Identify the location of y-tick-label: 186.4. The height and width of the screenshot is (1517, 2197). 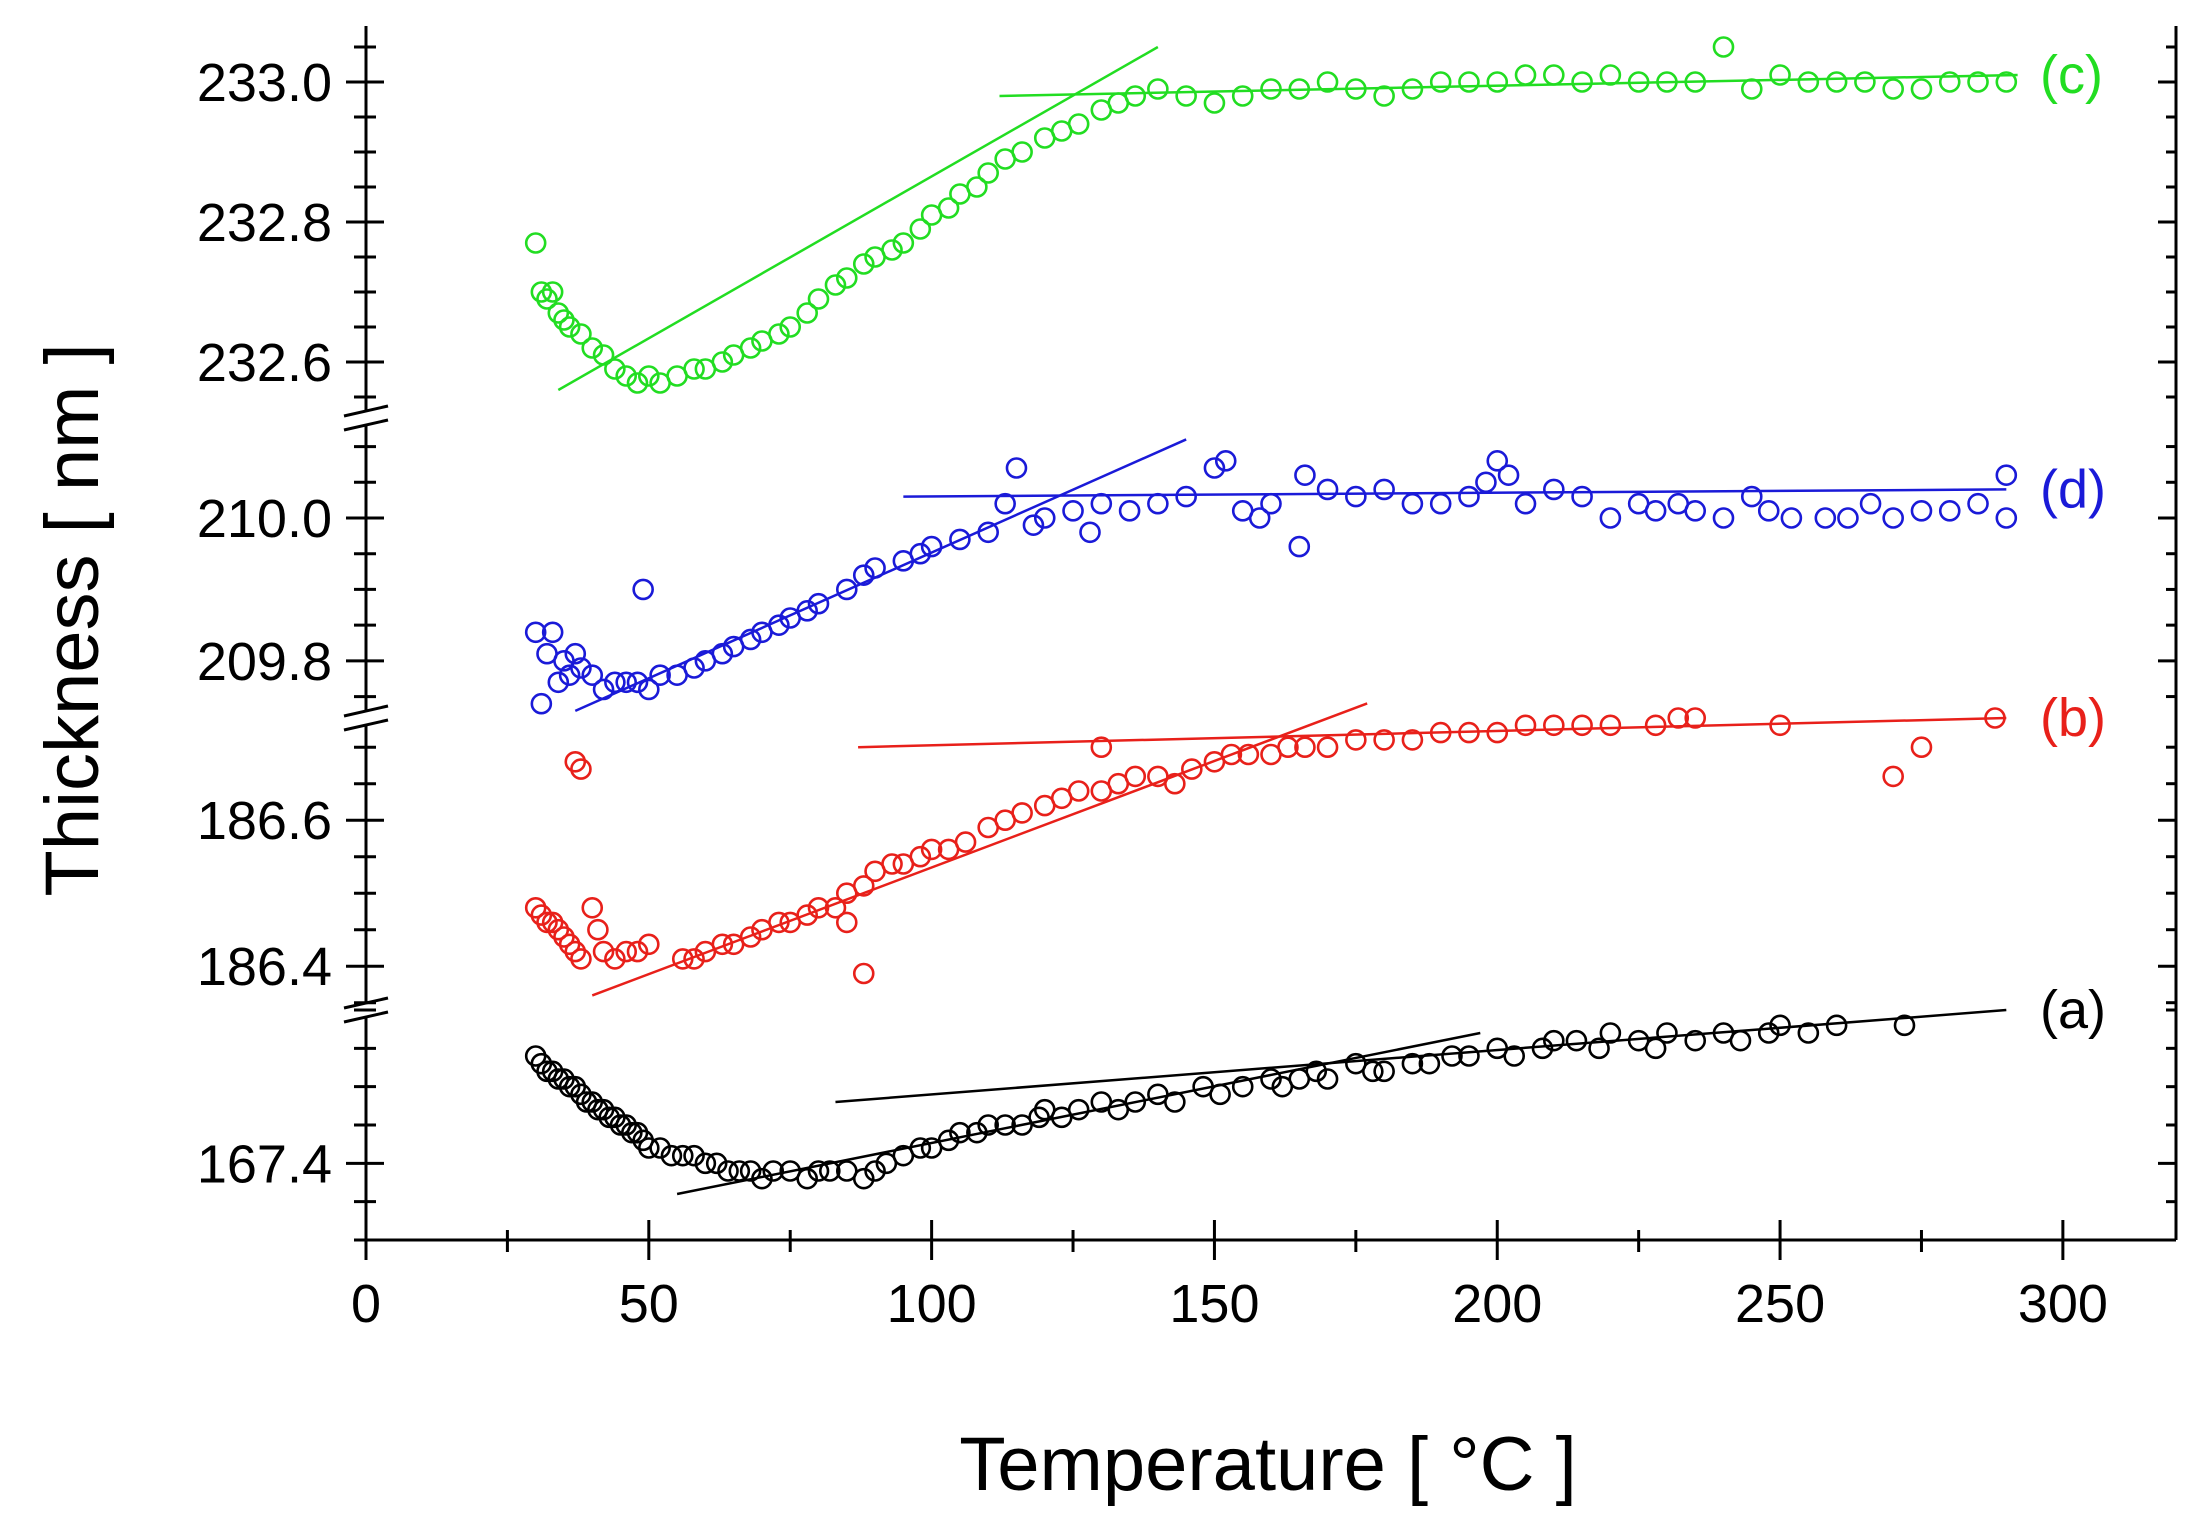
(264, 967).